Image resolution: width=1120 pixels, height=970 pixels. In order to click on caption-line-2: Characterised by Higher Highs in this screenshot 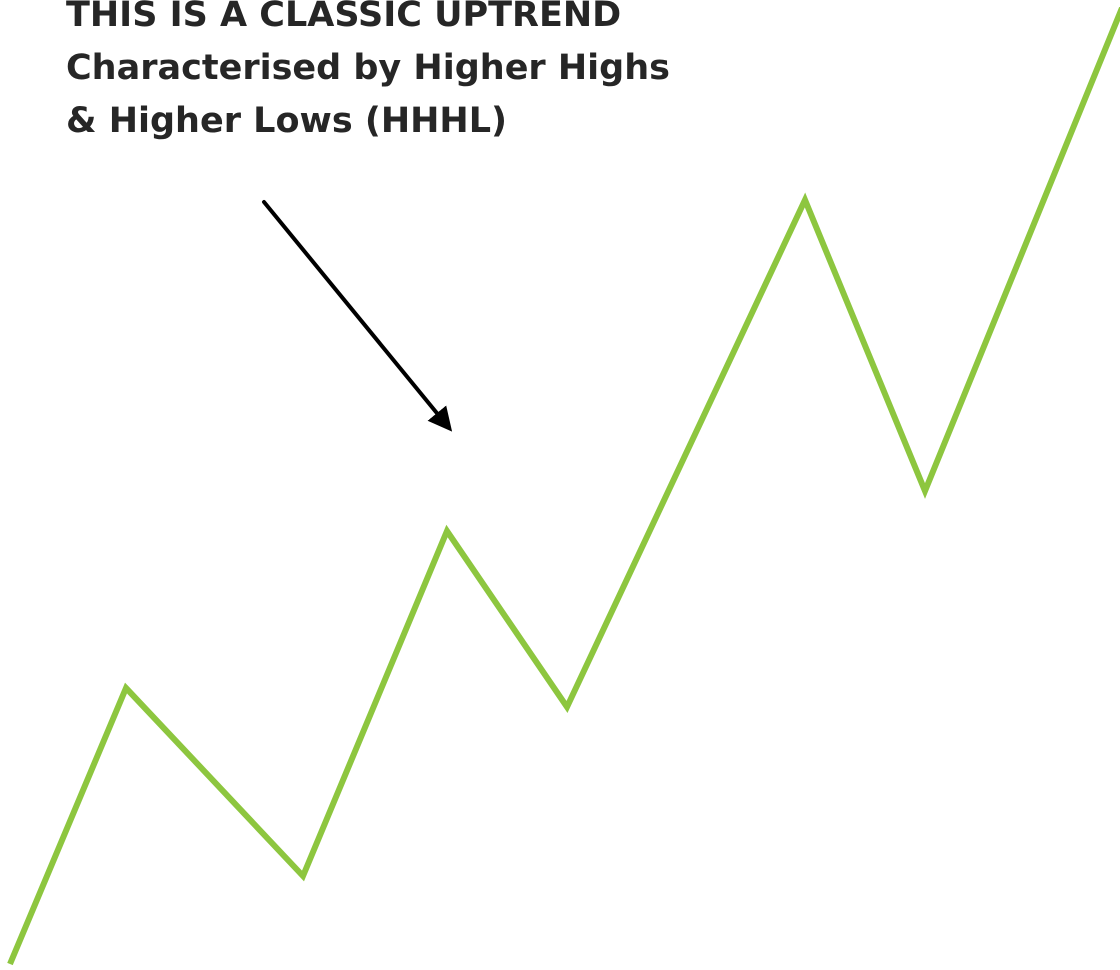, I will do `click(368, 68)`.